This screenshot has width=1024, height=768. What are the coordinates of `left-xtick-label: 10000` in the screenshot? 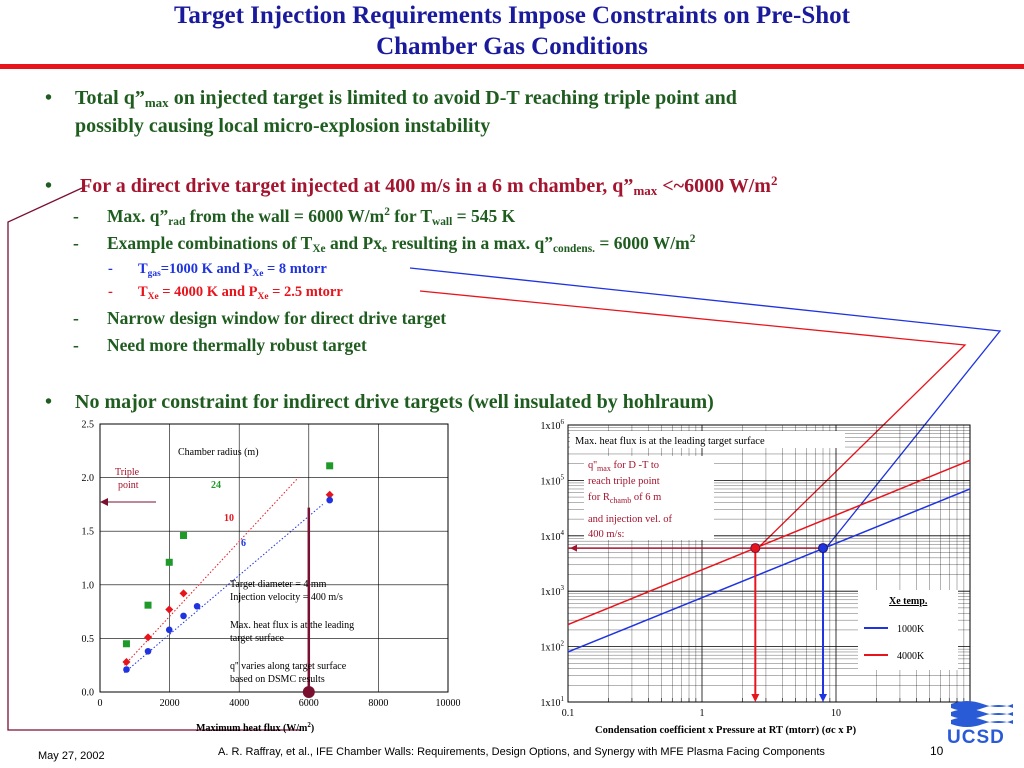 It's located at (448, 703).